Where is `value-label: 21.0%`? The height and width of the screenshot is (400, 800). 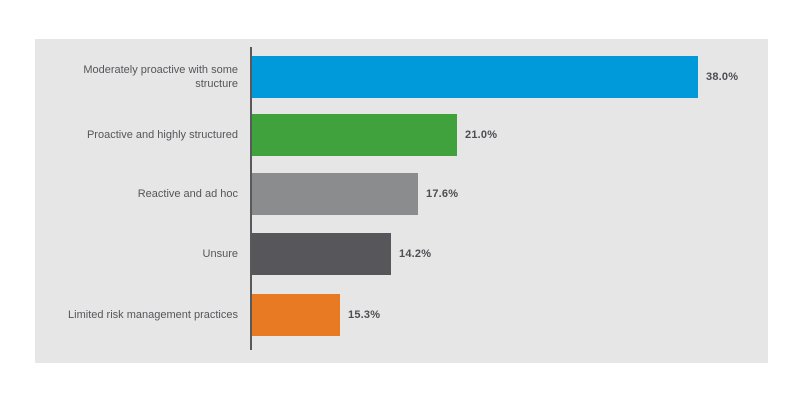
value-label: 21.0% is located at coordinates (481, 135).